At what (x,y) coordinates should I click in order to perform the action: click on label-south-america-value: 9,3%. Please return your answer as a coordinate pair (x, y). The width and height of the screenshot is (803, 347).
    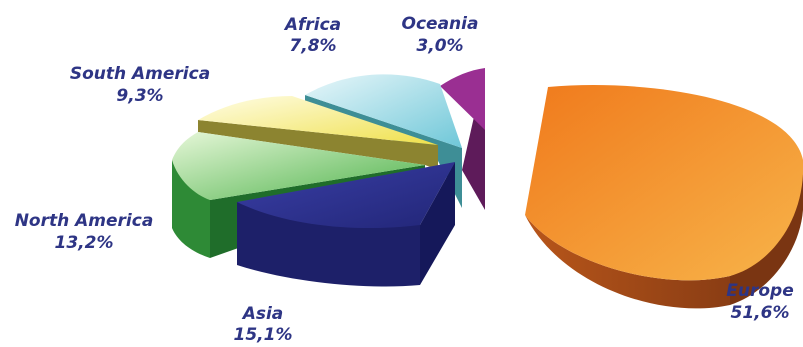
    Looking at the image, I should click on (139, 96).